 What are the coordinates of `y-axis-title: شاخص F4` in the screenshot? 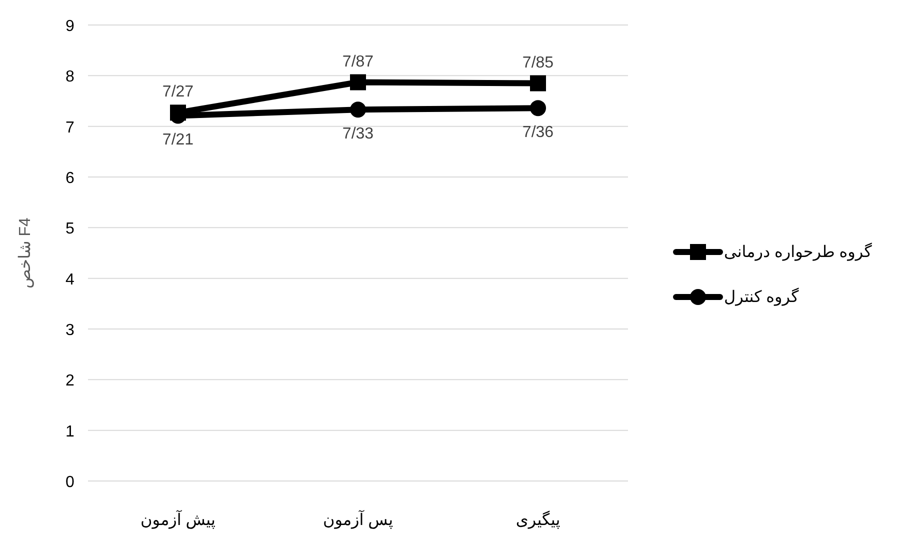 It's located at (25, 252).